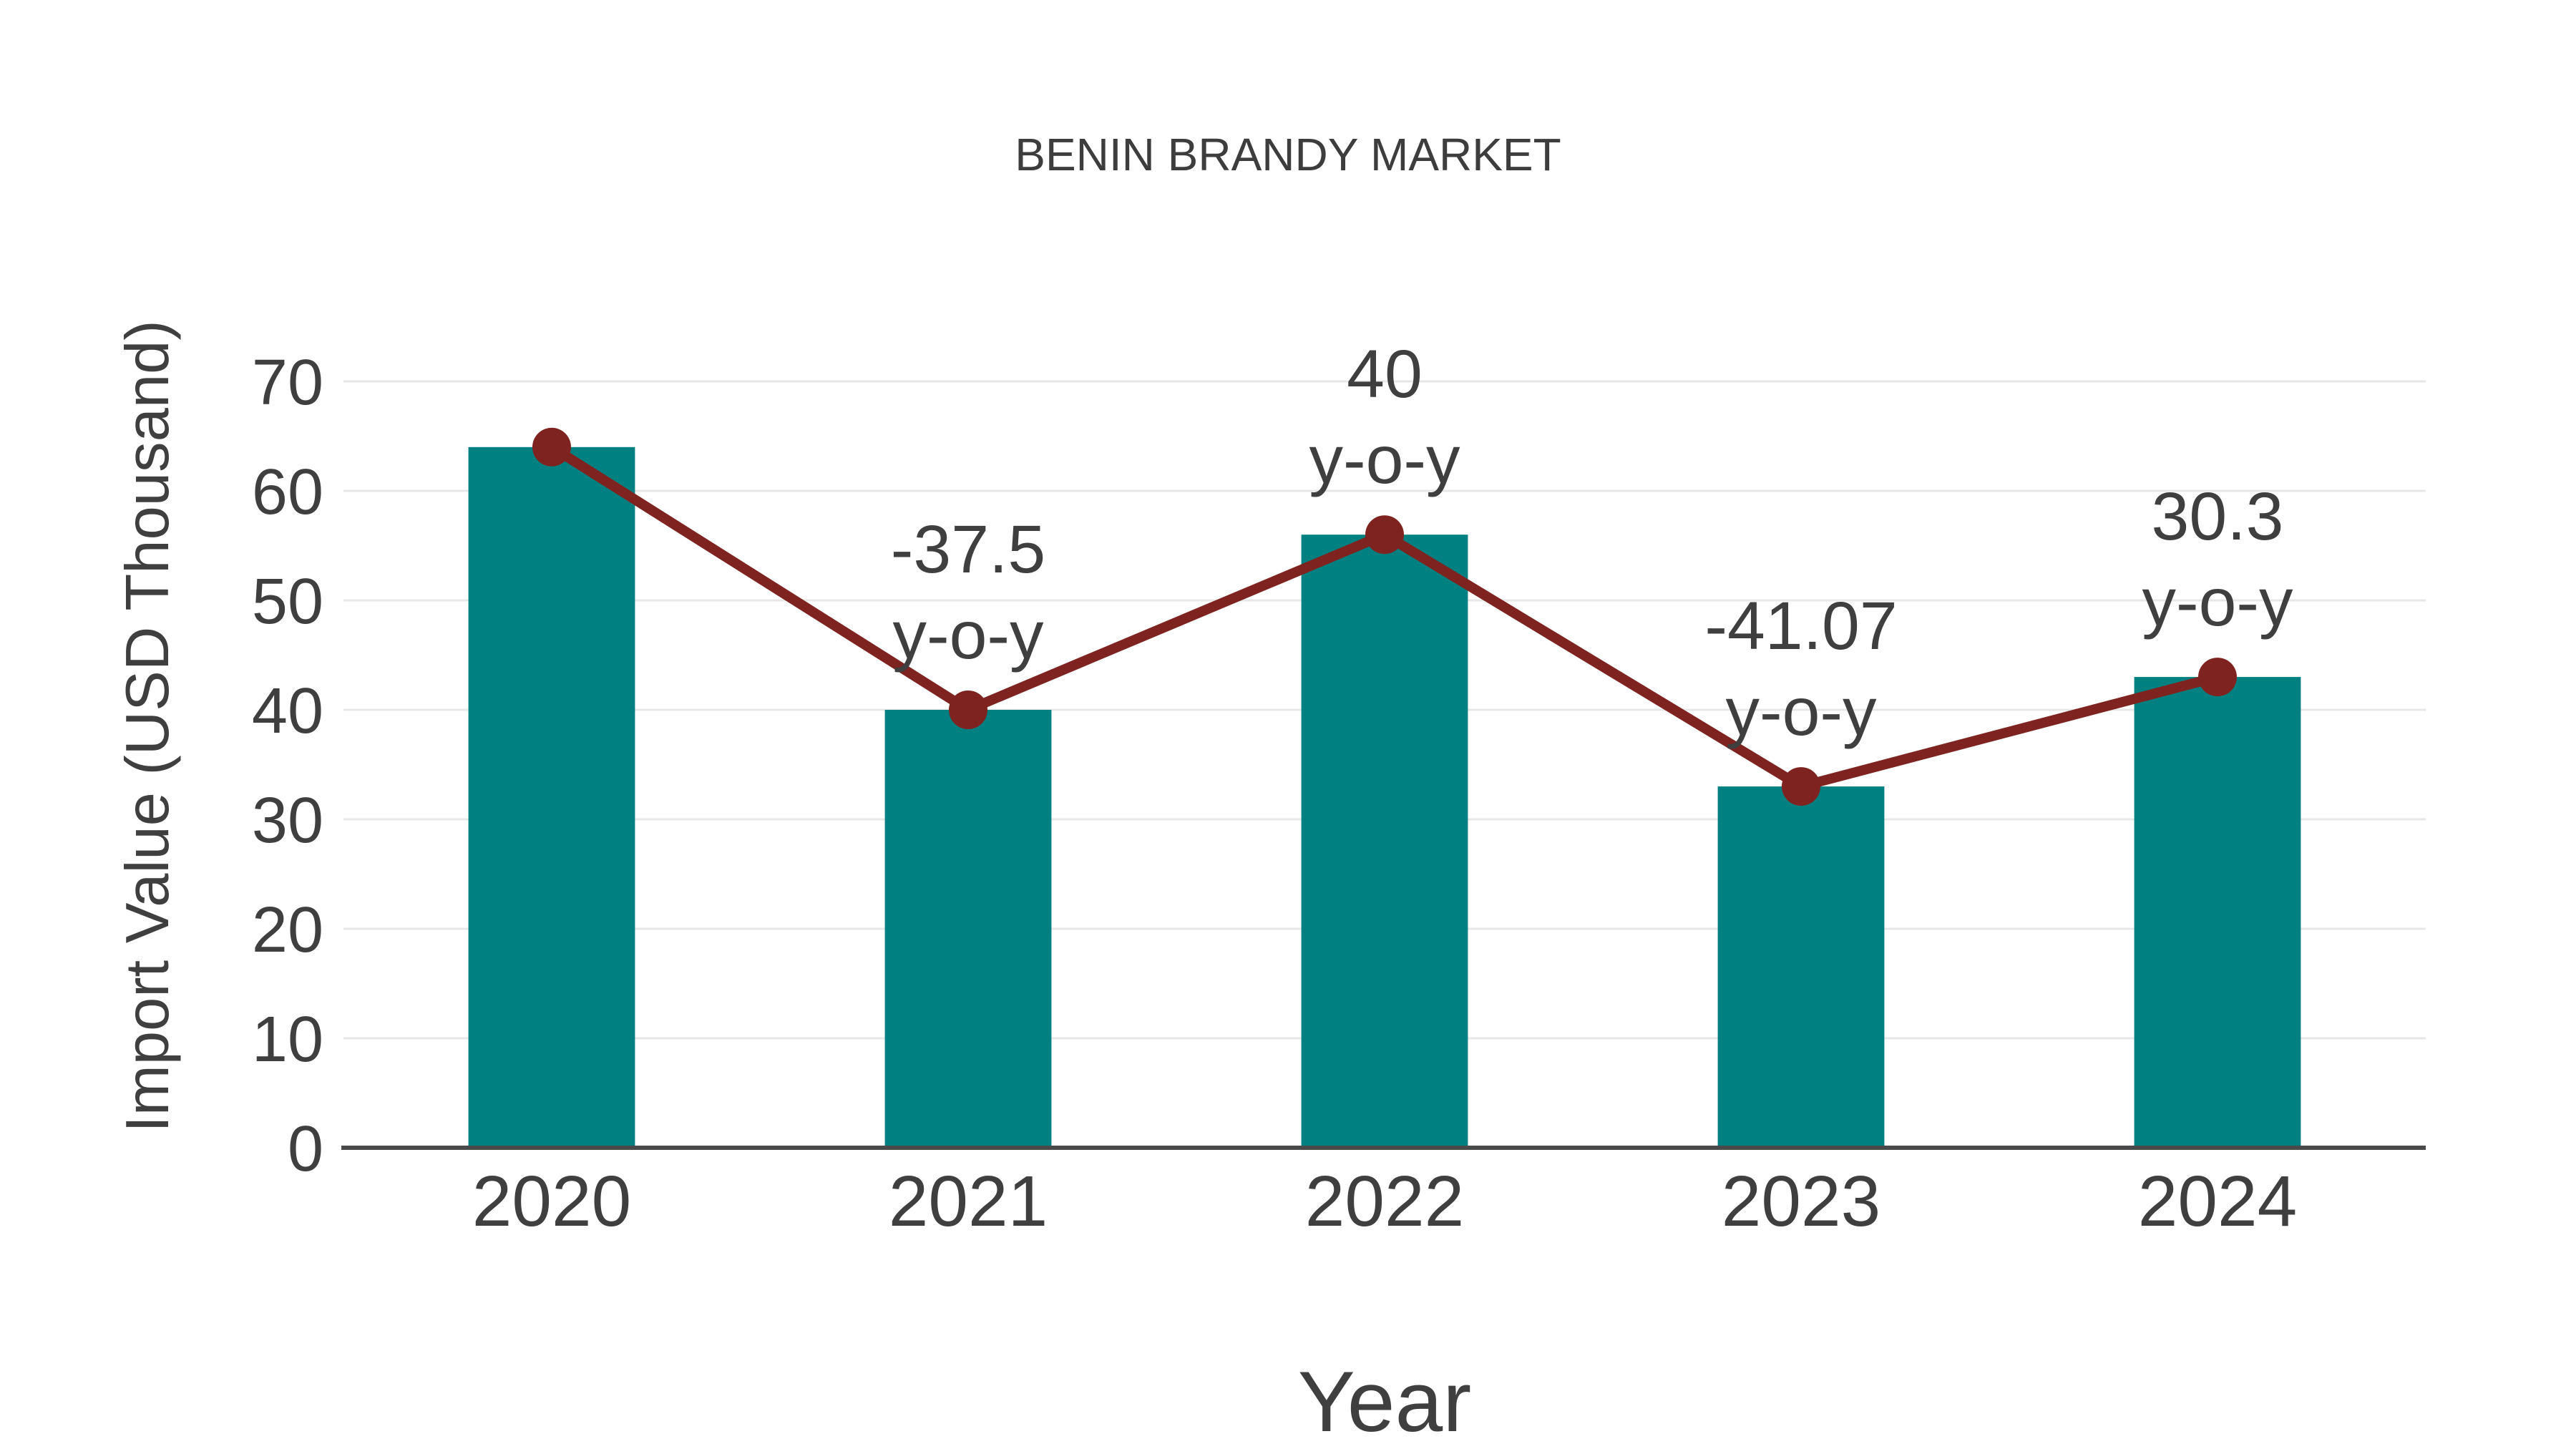  Describe the element at coordinates (1384, 1401) in the screenshot. I see `x-axis-title: Year` at that location.